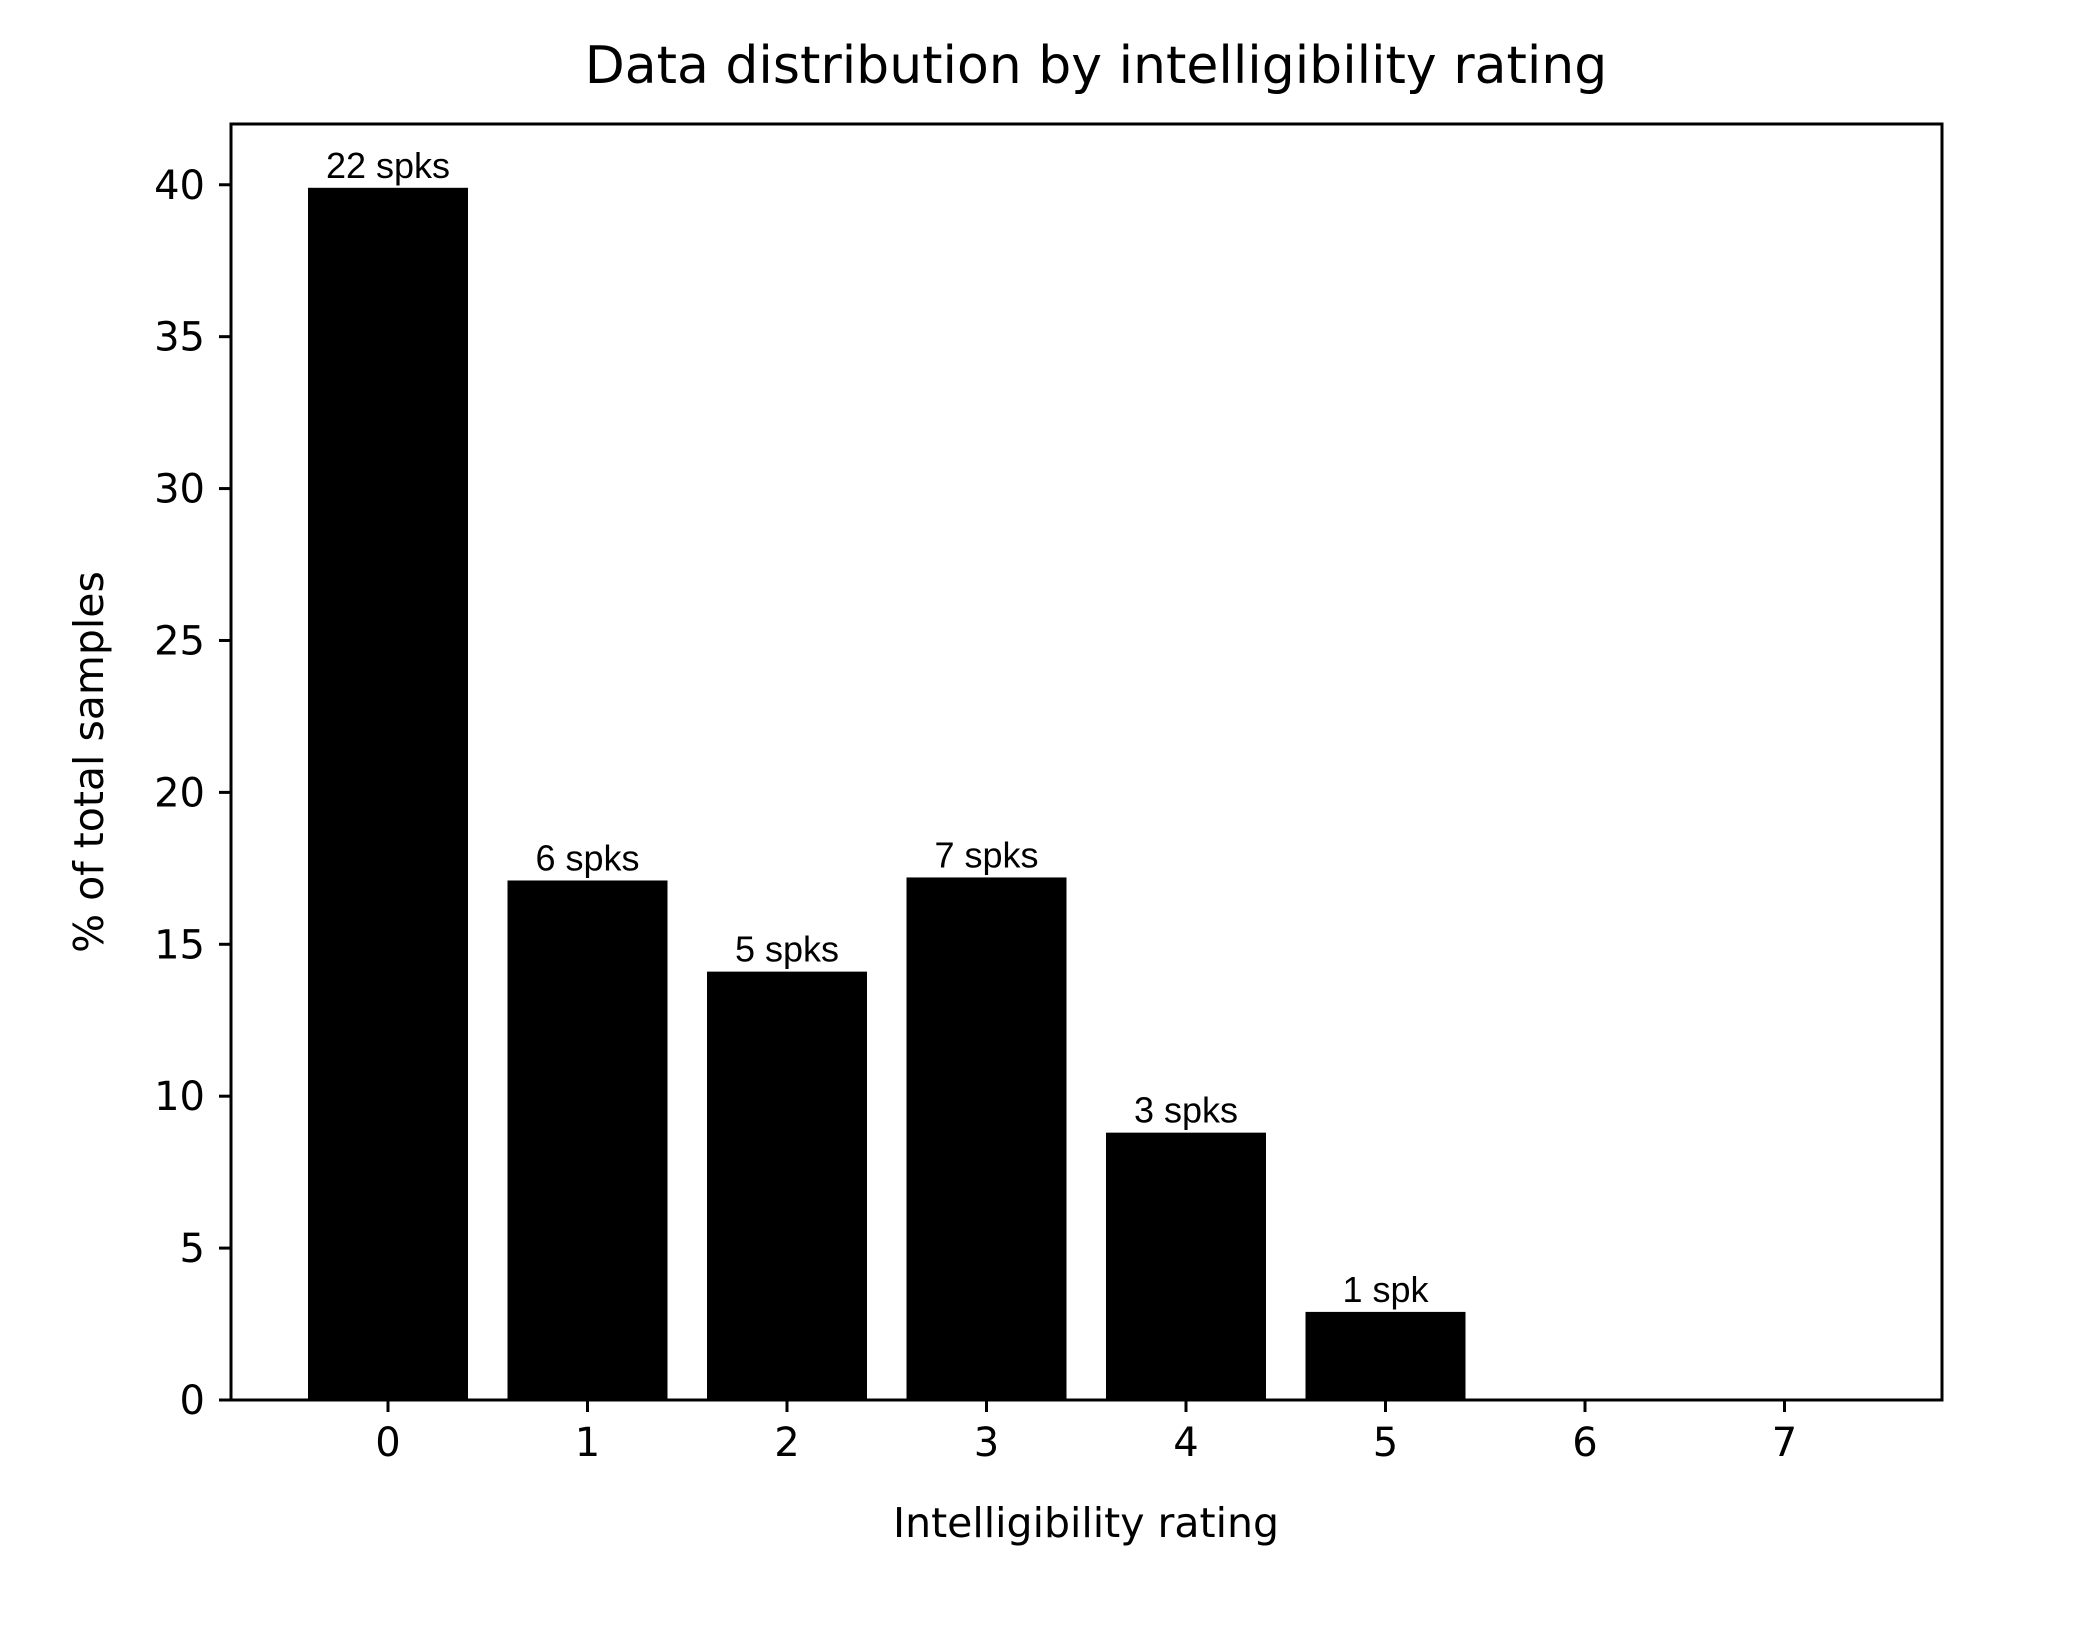 The height and width of the screenshot is (1647, 2092). Describe the element at coordinates (1784, 1443) in the screenshot. I see `x-tick-label-7: 7` at that location.